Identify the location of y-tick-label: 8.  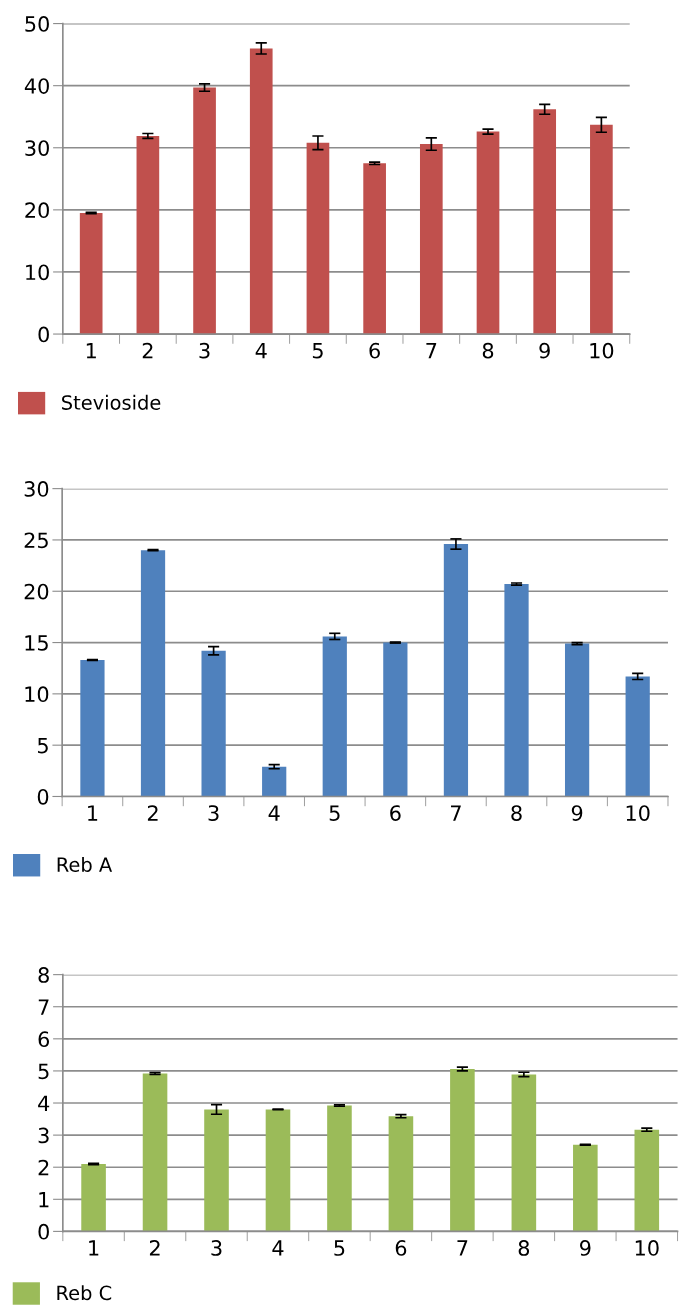
(43, 975).